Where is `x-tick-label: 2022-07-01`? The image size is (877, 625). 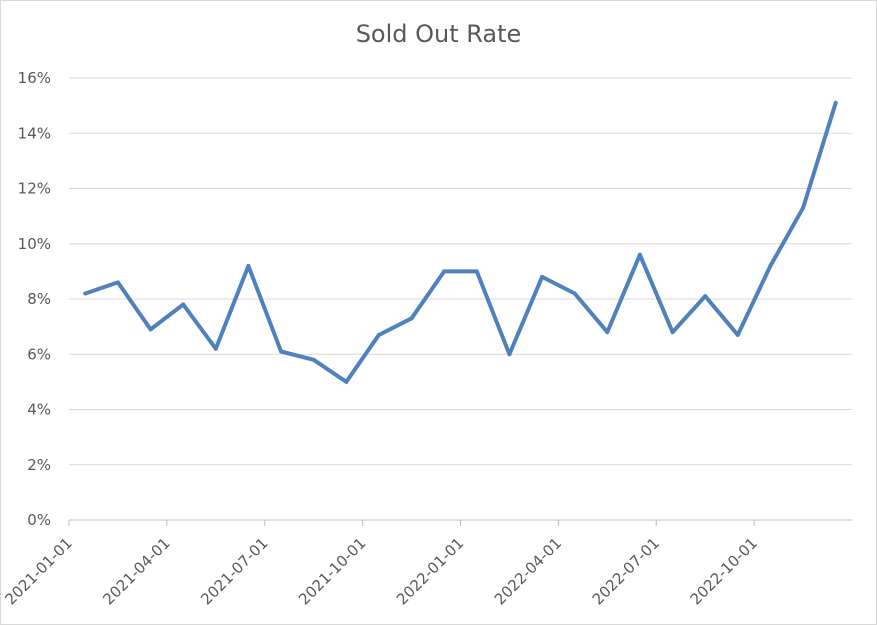
x-tick-label: 2022-07-01 is located at coordinates (626, 571).